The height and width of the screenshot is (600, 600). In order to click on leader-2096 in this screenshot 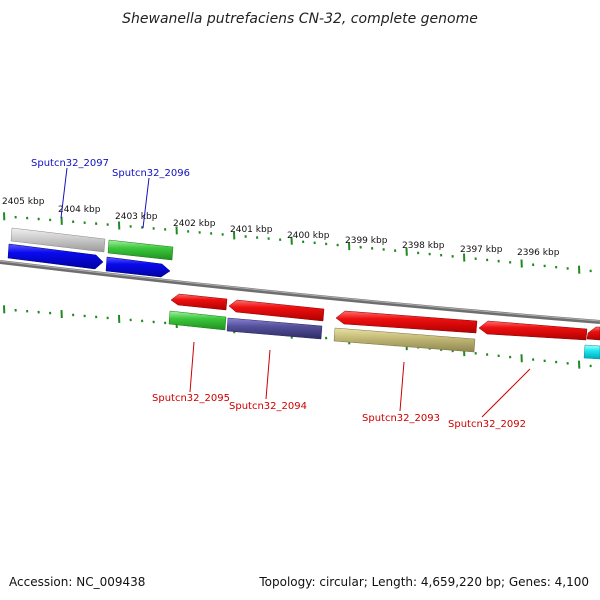, I will do `click(146, 203)`.